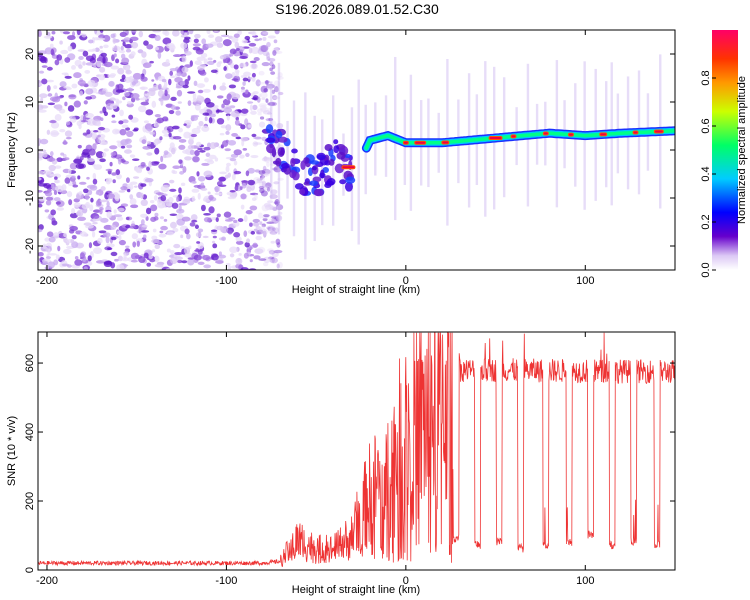  What do you see at coordinates (706, 269) in the screenshot?
I see `colorbar-tick-label: 0.0` at bounding box center [706, 269].